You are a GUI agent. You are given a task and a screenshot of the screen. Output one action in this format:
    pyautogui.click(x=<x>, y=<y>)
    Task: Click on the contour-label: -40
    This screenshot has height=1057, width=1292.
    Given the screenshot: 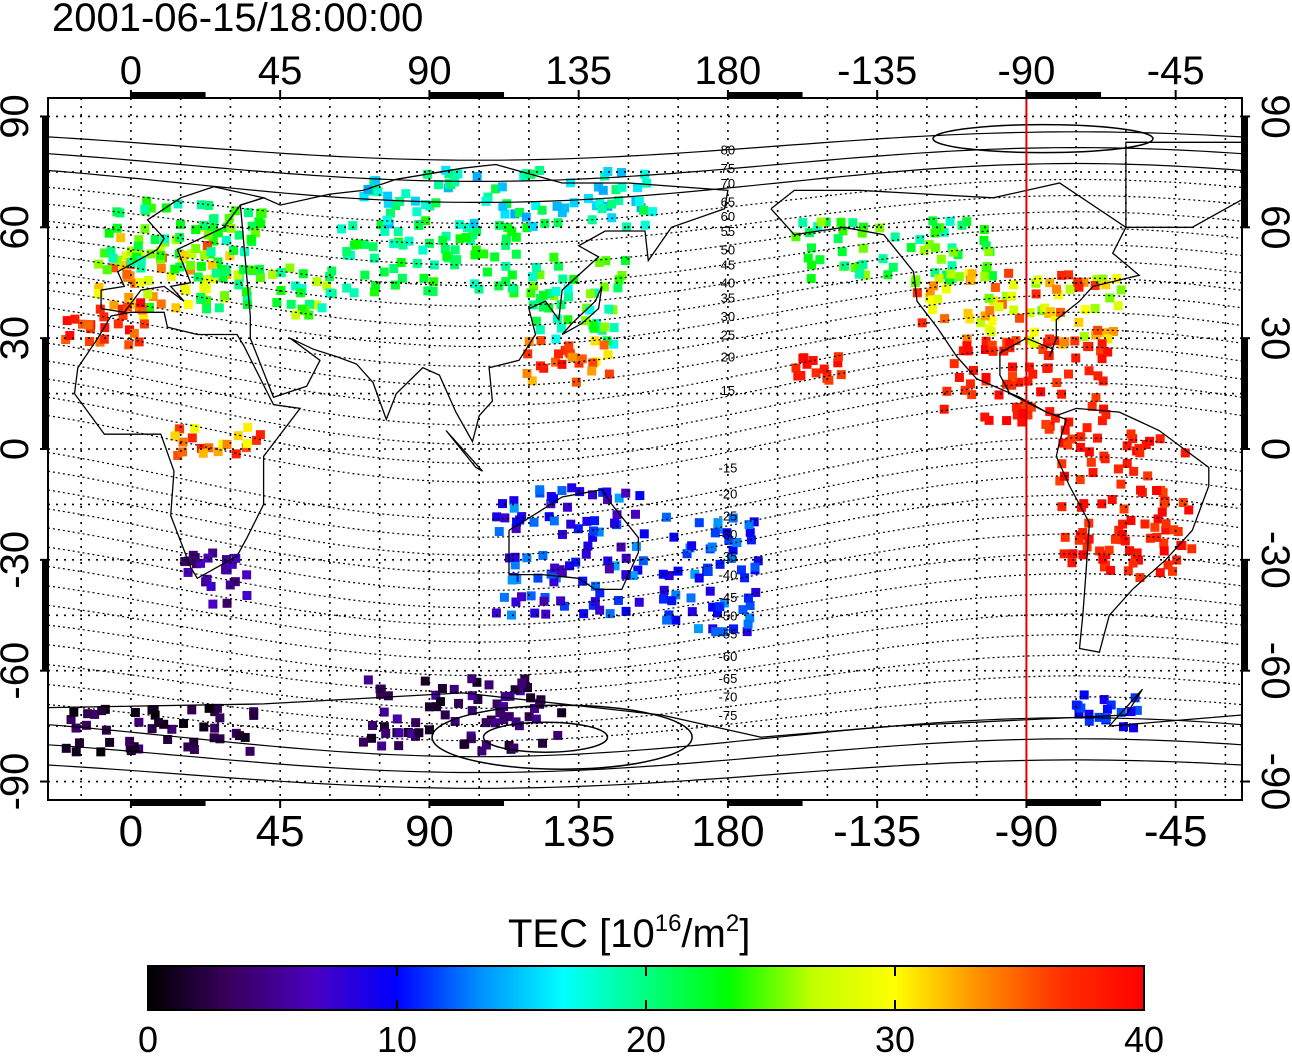 What is the action you would take?
    pyautogui.click(x=728, y=575)
    